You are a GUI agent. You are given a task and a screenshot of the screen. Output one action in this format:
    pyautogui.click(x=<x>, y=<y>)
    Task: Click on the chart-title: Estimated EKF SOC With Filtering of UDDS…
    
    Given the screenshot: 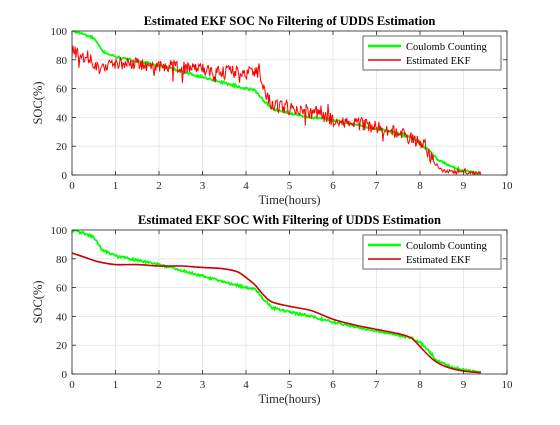 What is the action you would take?
    pyautogui.click(x=289, y=220)
    